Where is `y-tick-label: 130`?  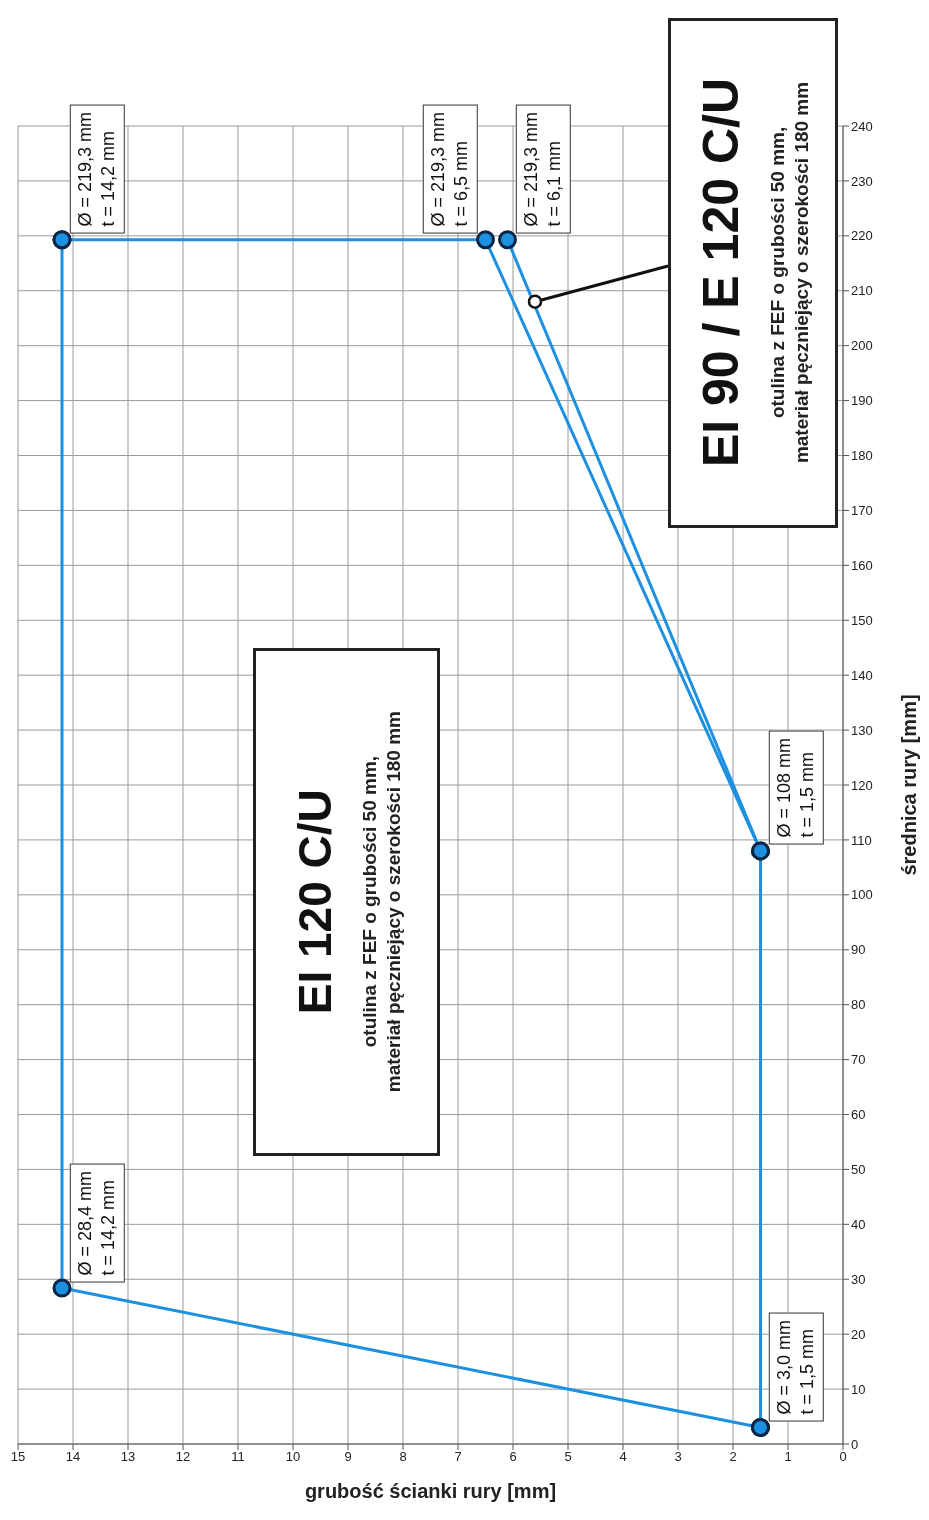
y-tick-label: 130 is located at coordinates (862, 730).